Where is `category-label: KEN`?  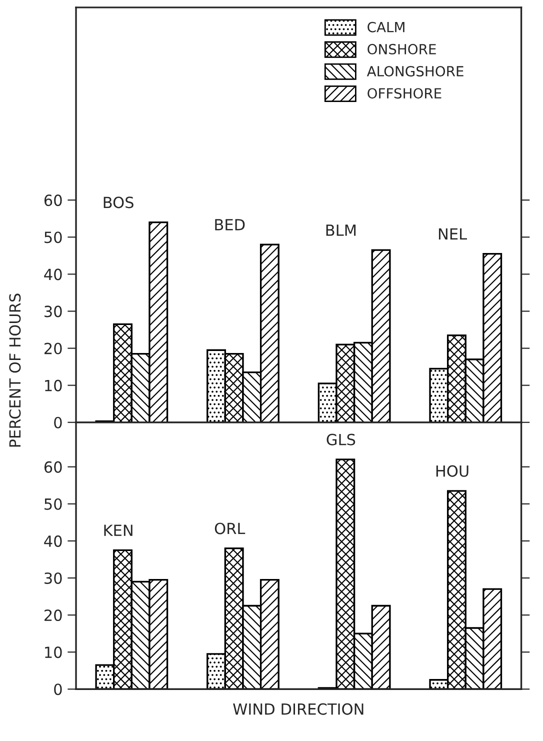 category-label: KEN is located at coordinates (118, 530).